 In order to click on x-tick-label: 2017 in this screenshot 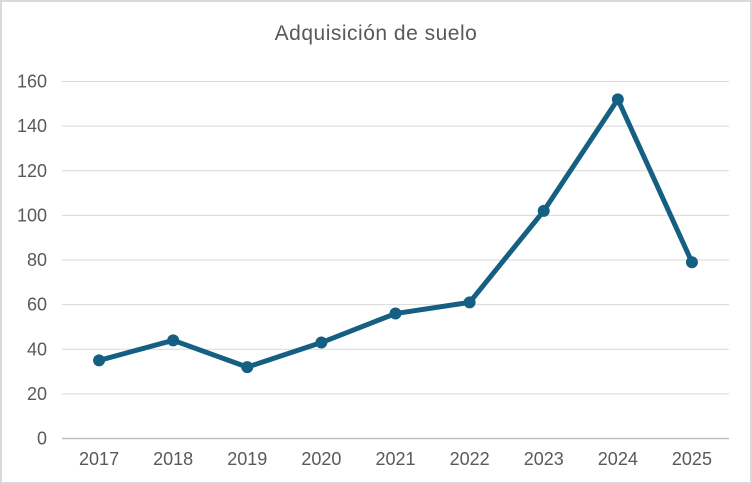, I will do `click(99, 459)`.